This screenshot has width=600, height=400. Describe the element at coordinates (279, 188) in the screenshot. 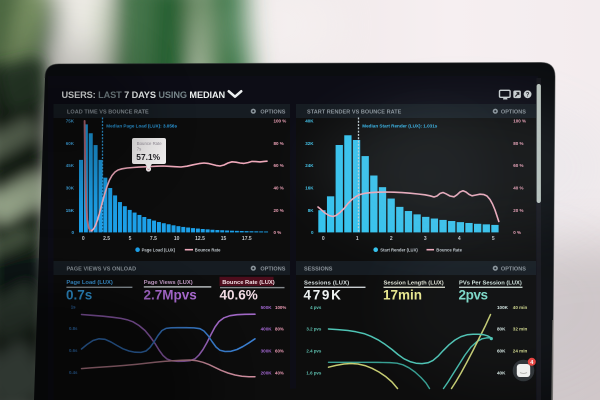

I see `svg-text: 40 %` at that location.